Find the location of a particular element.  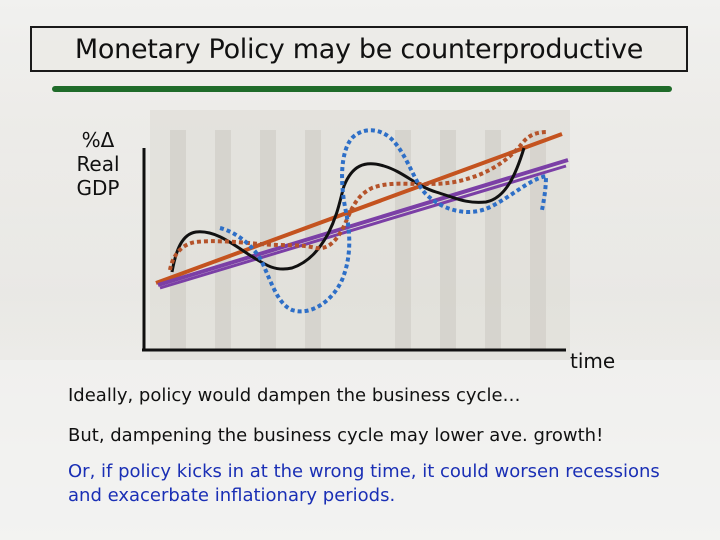

y-axis-label: %Δ Real GDP is located at coordinates (98, 164).